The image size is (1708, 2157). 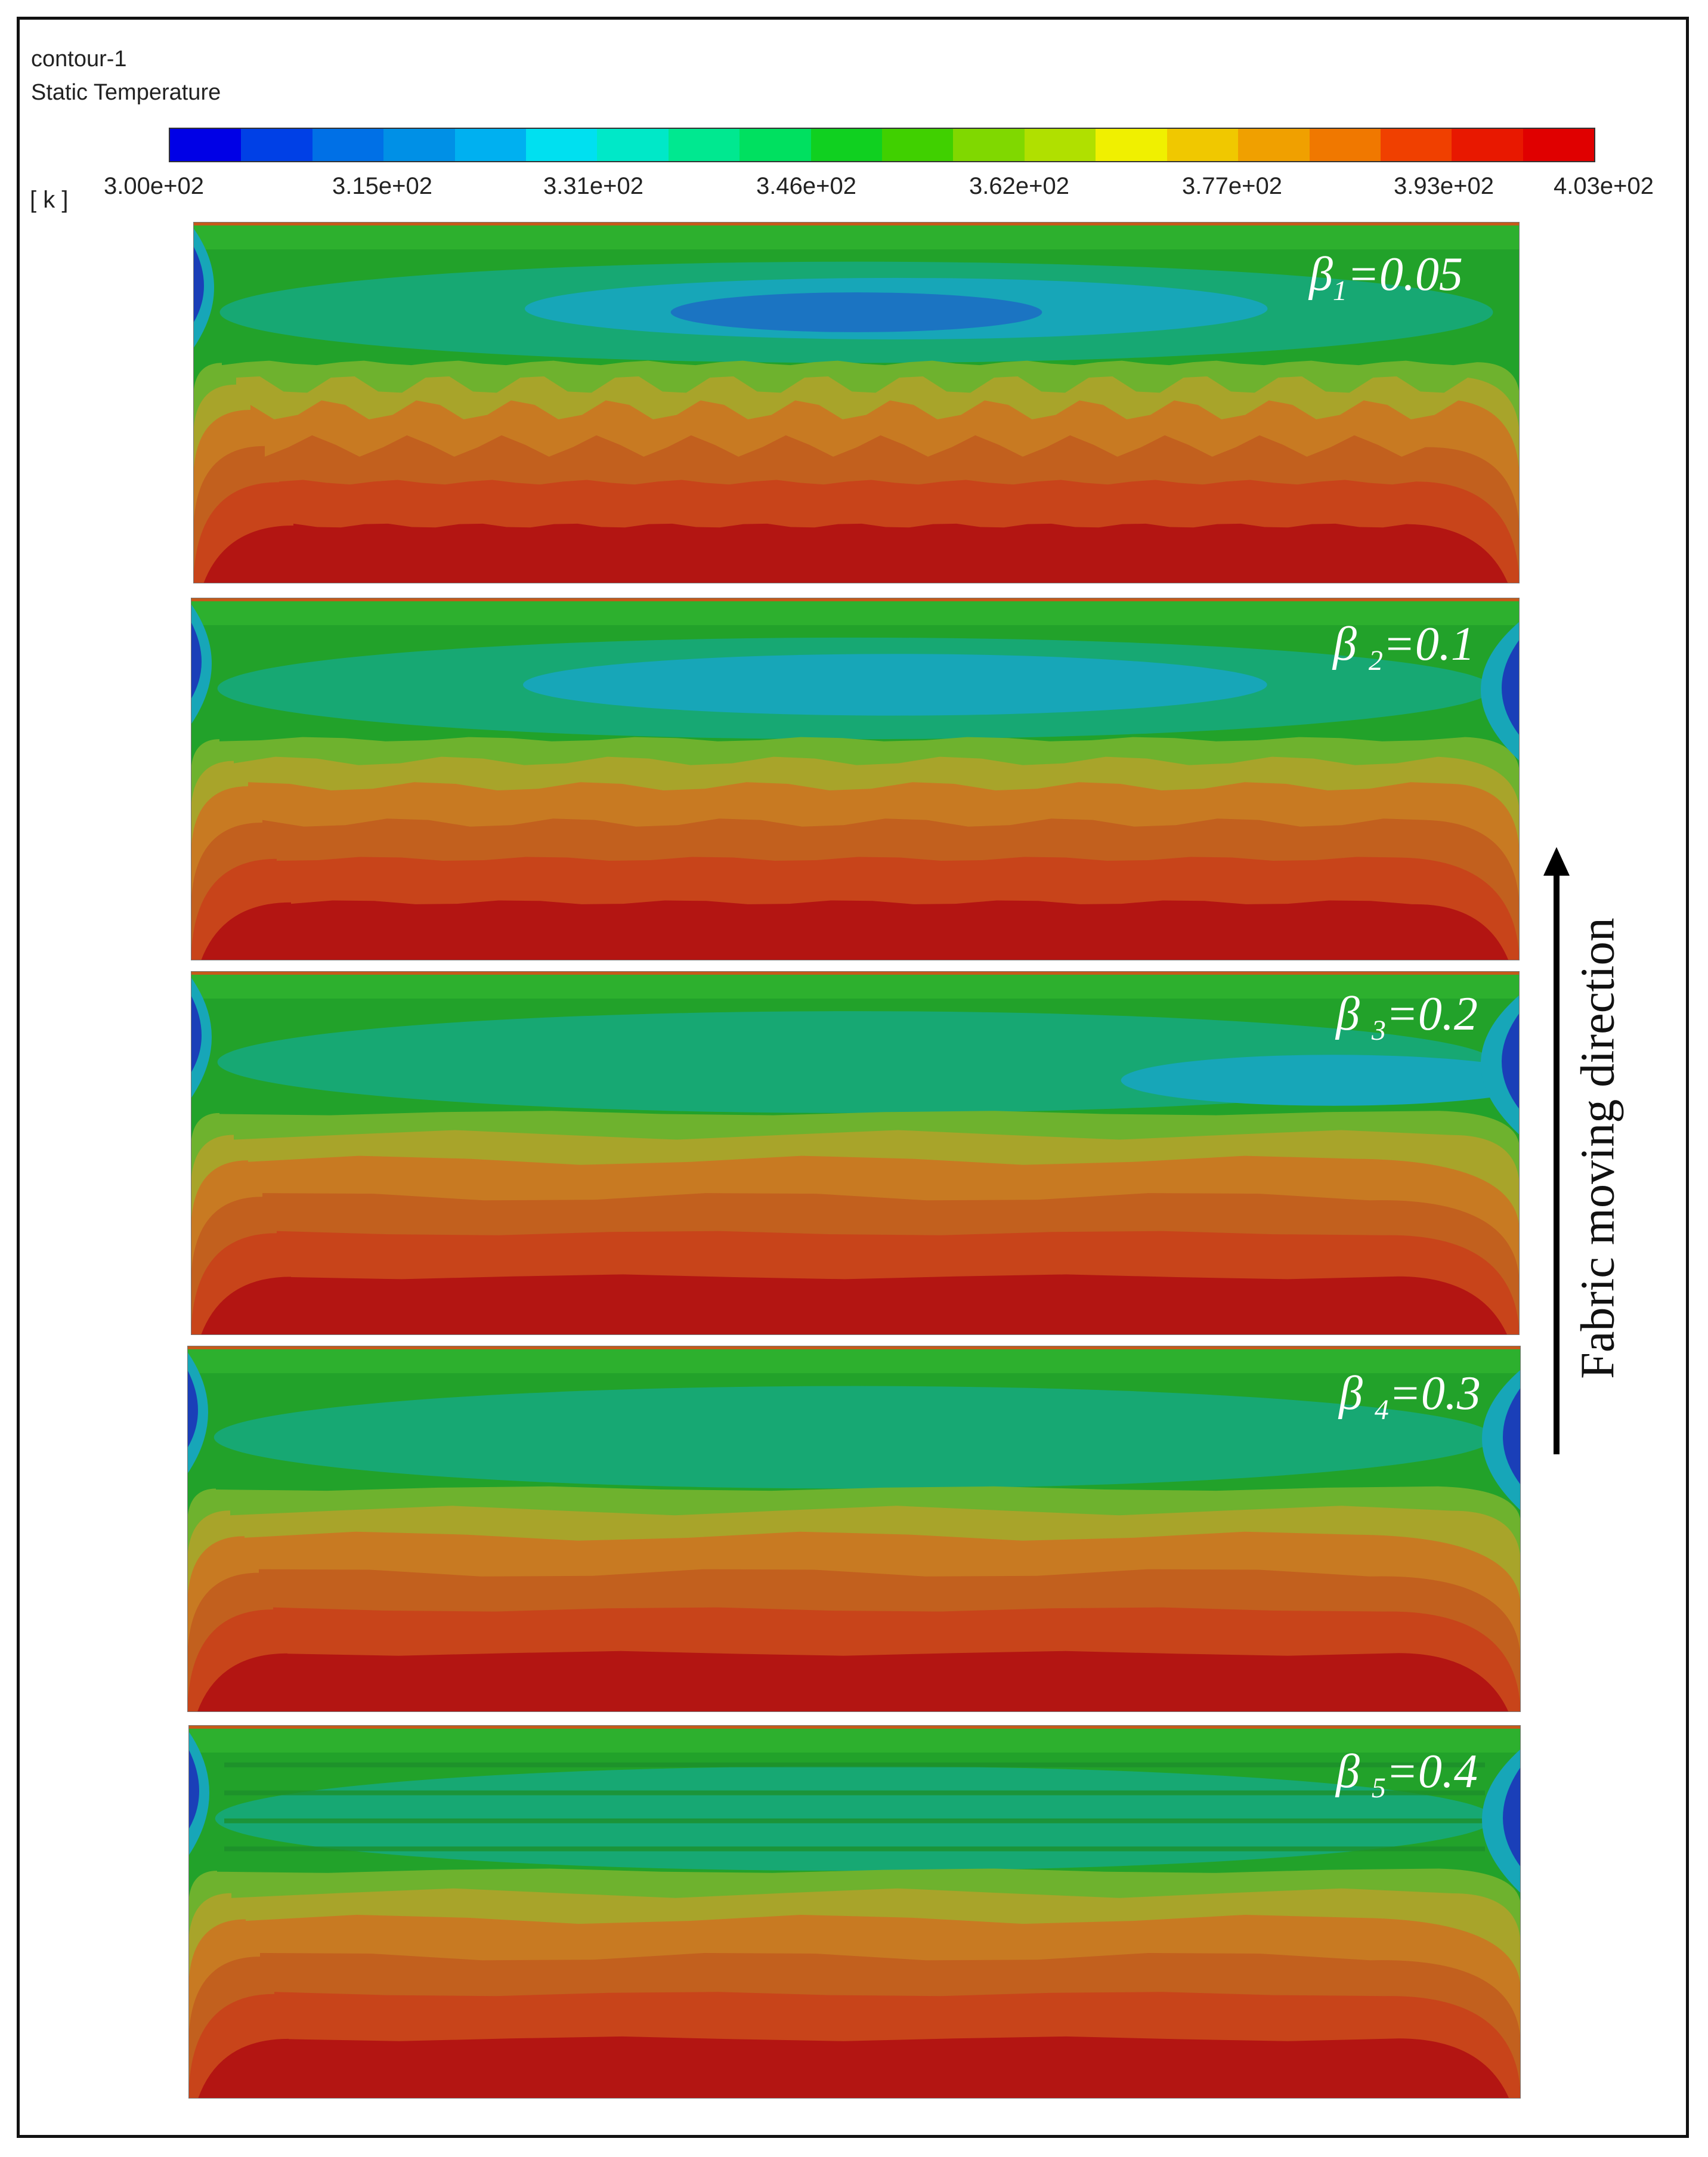 I want to click on panel-label-beta1: β1=0.05, so click(x=1386, y=278).